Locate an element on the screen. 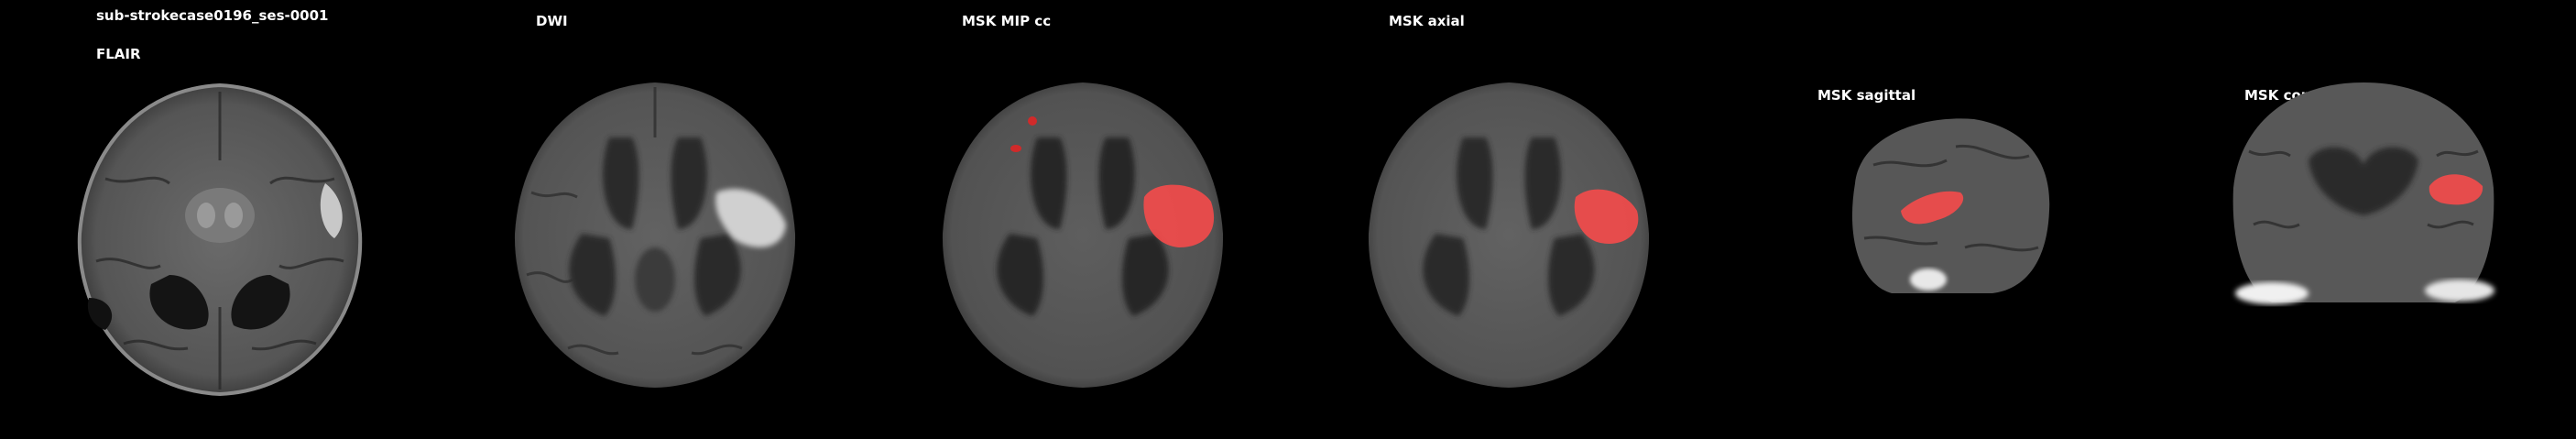 The image size is (2576, 439). sagittal-image is located at coordinates (1947, 211).